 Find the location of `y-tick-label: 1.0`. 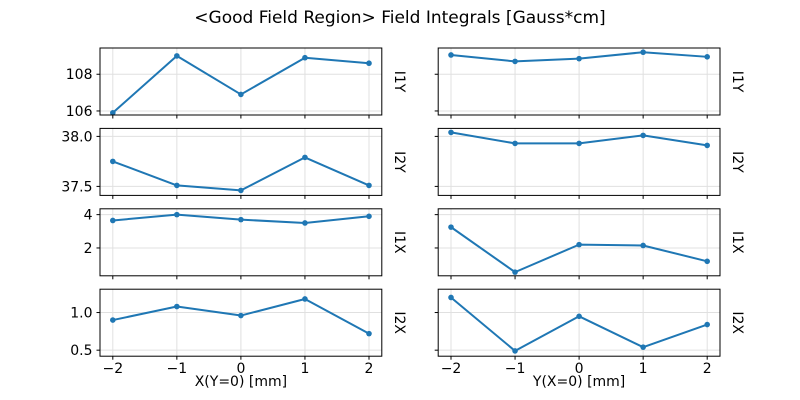

y-tick-label: 1.0 is located at coordinates (81, 314).